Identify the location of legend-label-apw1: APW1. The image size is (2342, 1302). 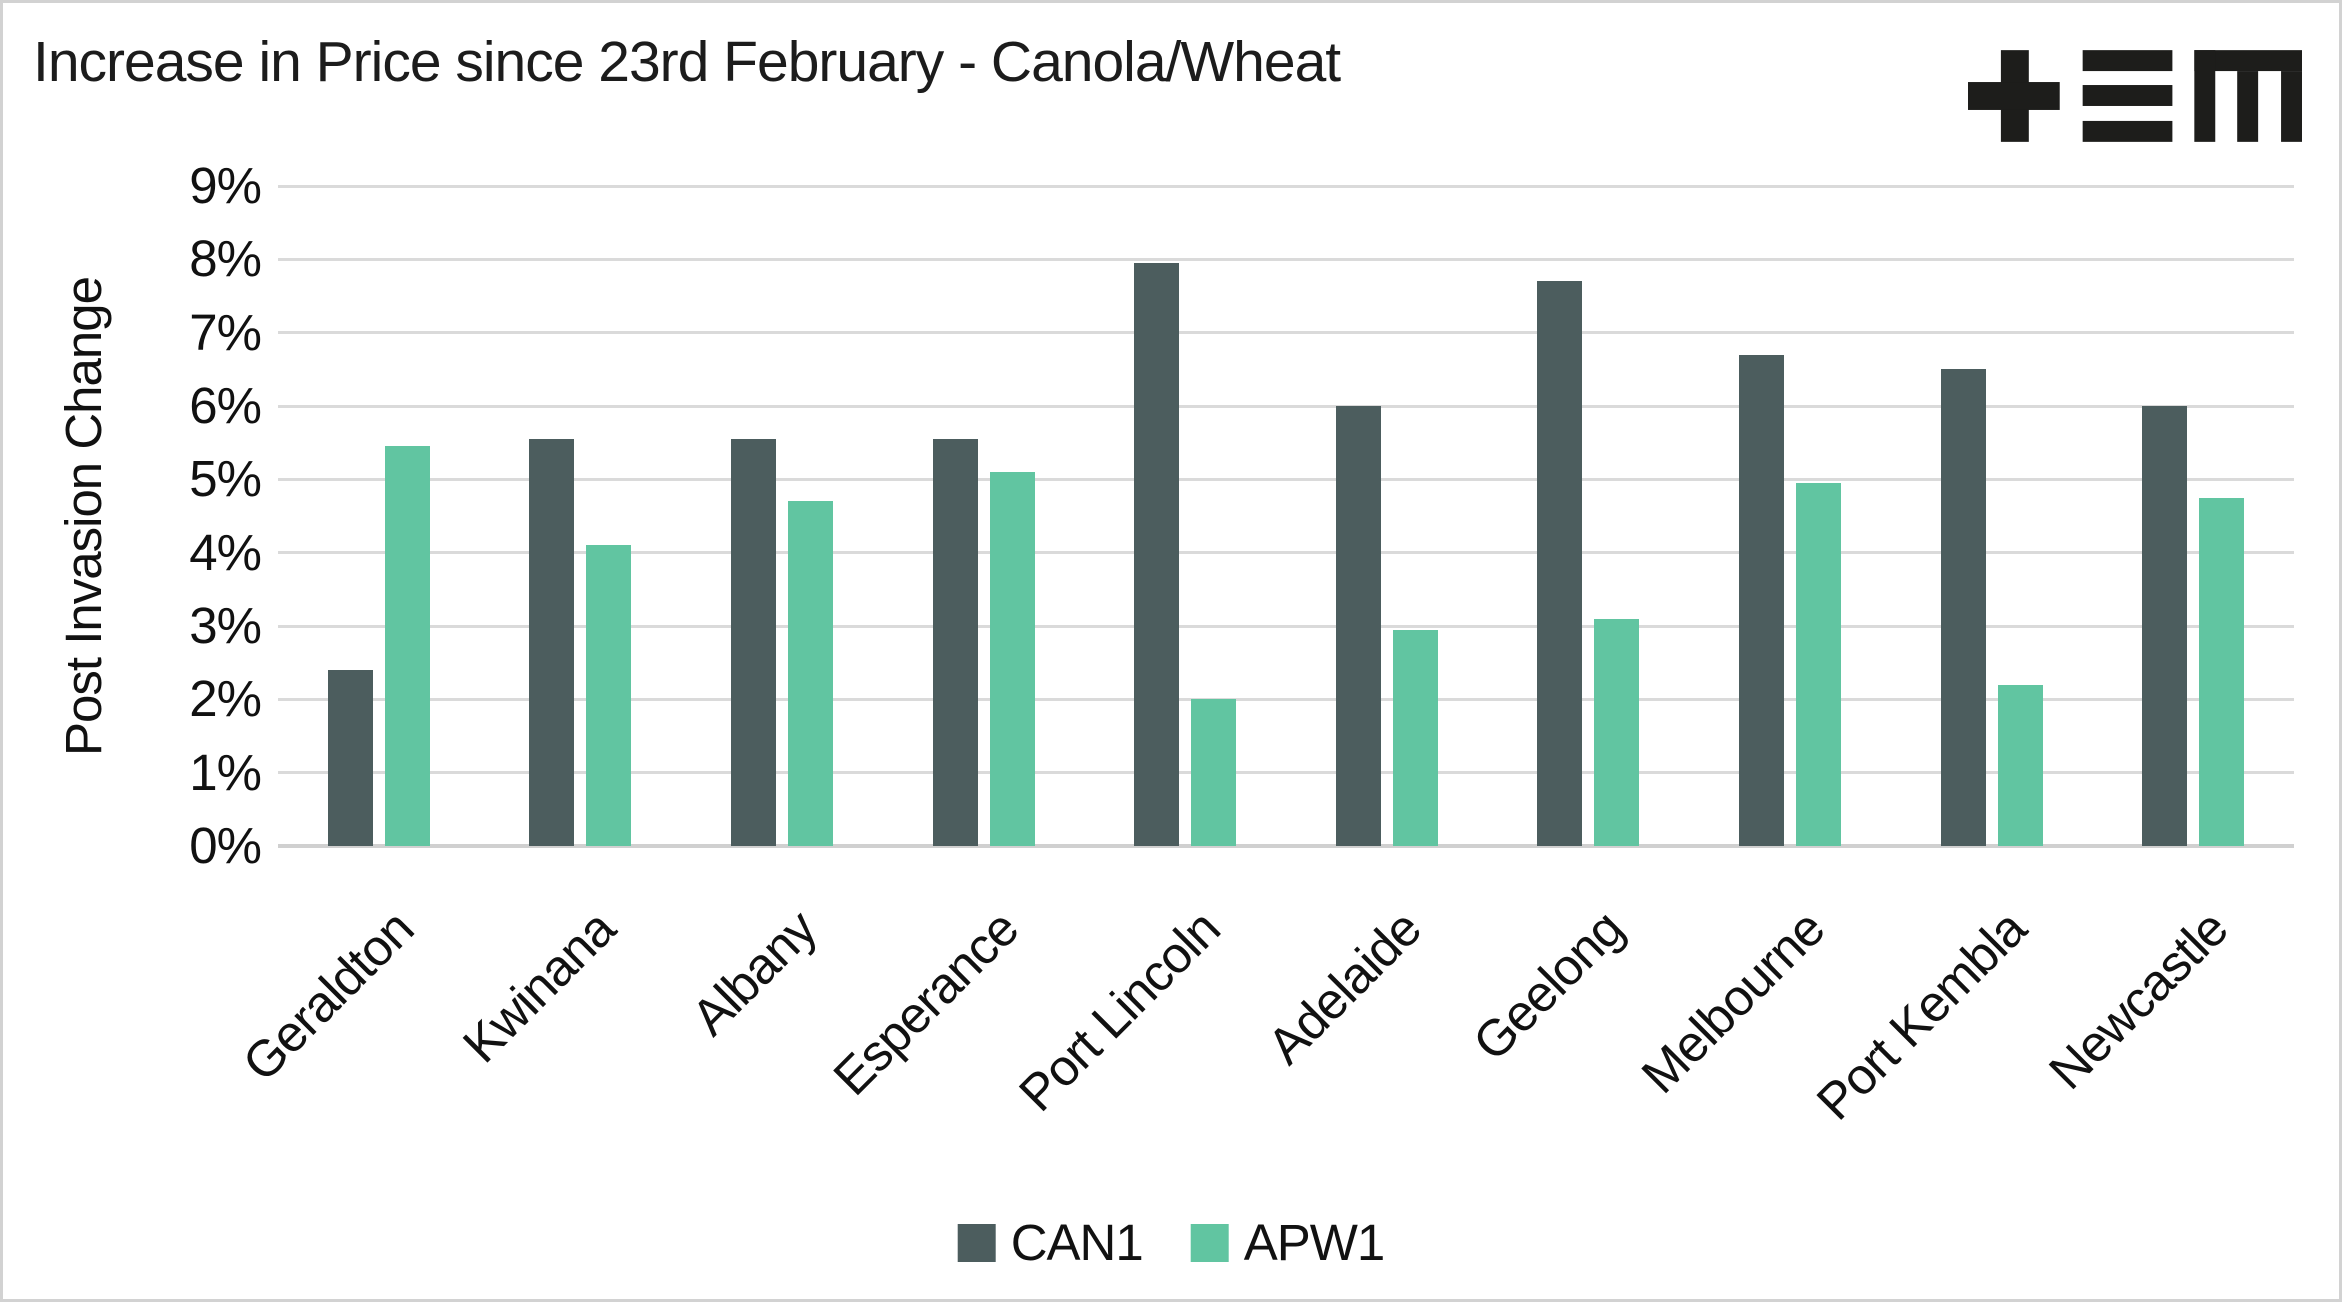
(1314, 1242).